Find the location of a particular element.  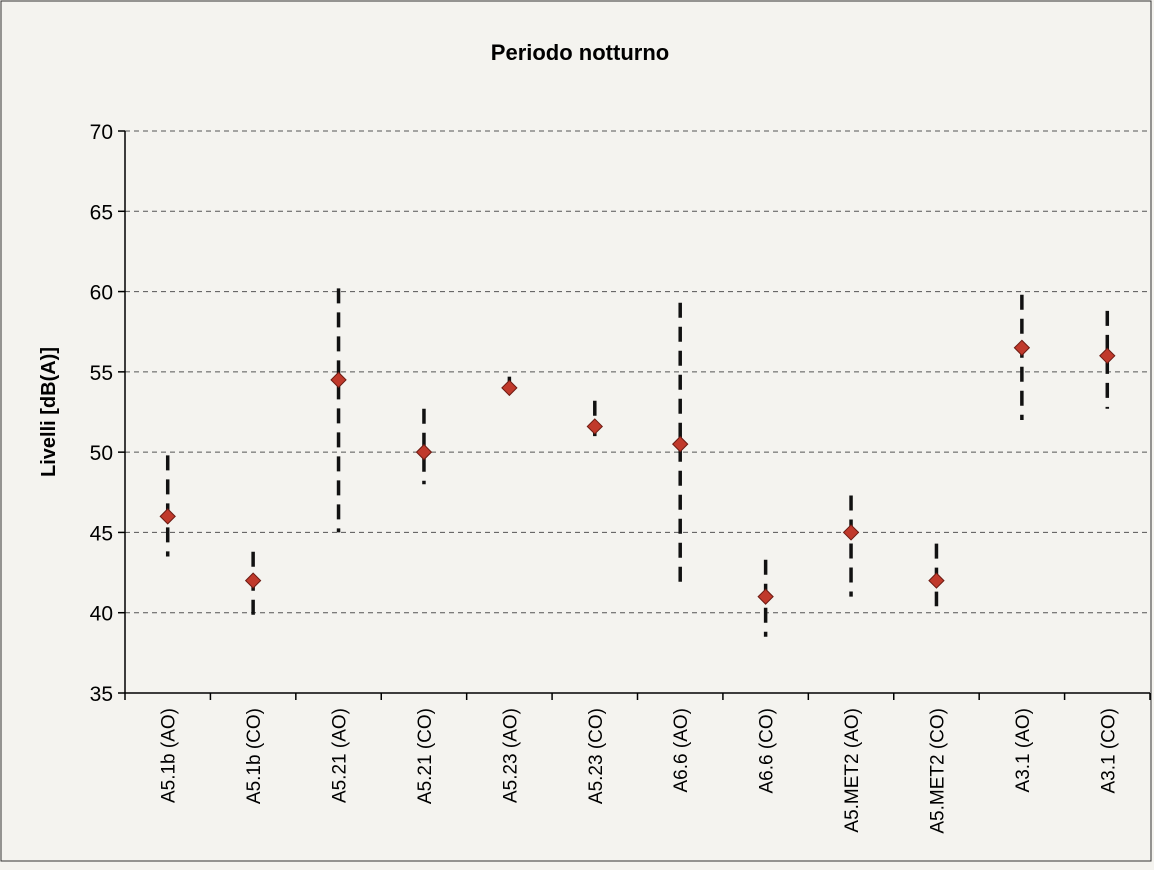

x-tick-label: A5.23 (CO) is located at coordinates (596, 756).